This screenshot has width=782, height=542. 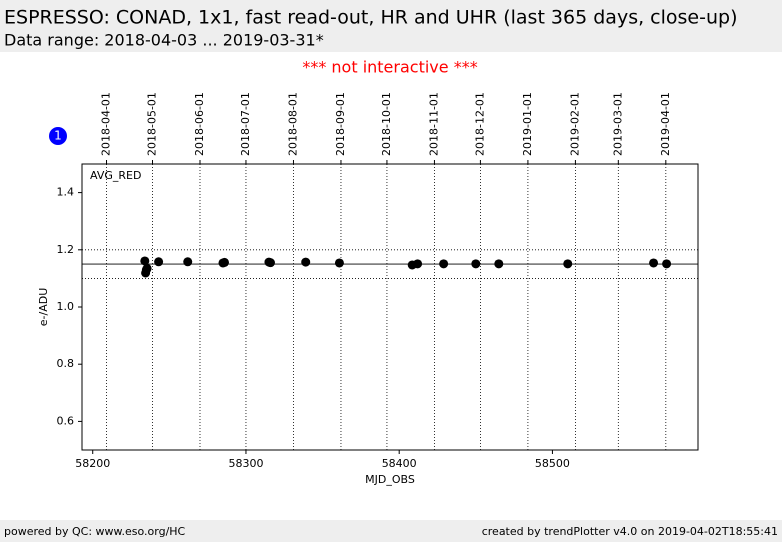 What do you see at coordinates (399, 463) in the screenshot?
I see `x-tick-label: 58400` at bounding box center [399, 463].